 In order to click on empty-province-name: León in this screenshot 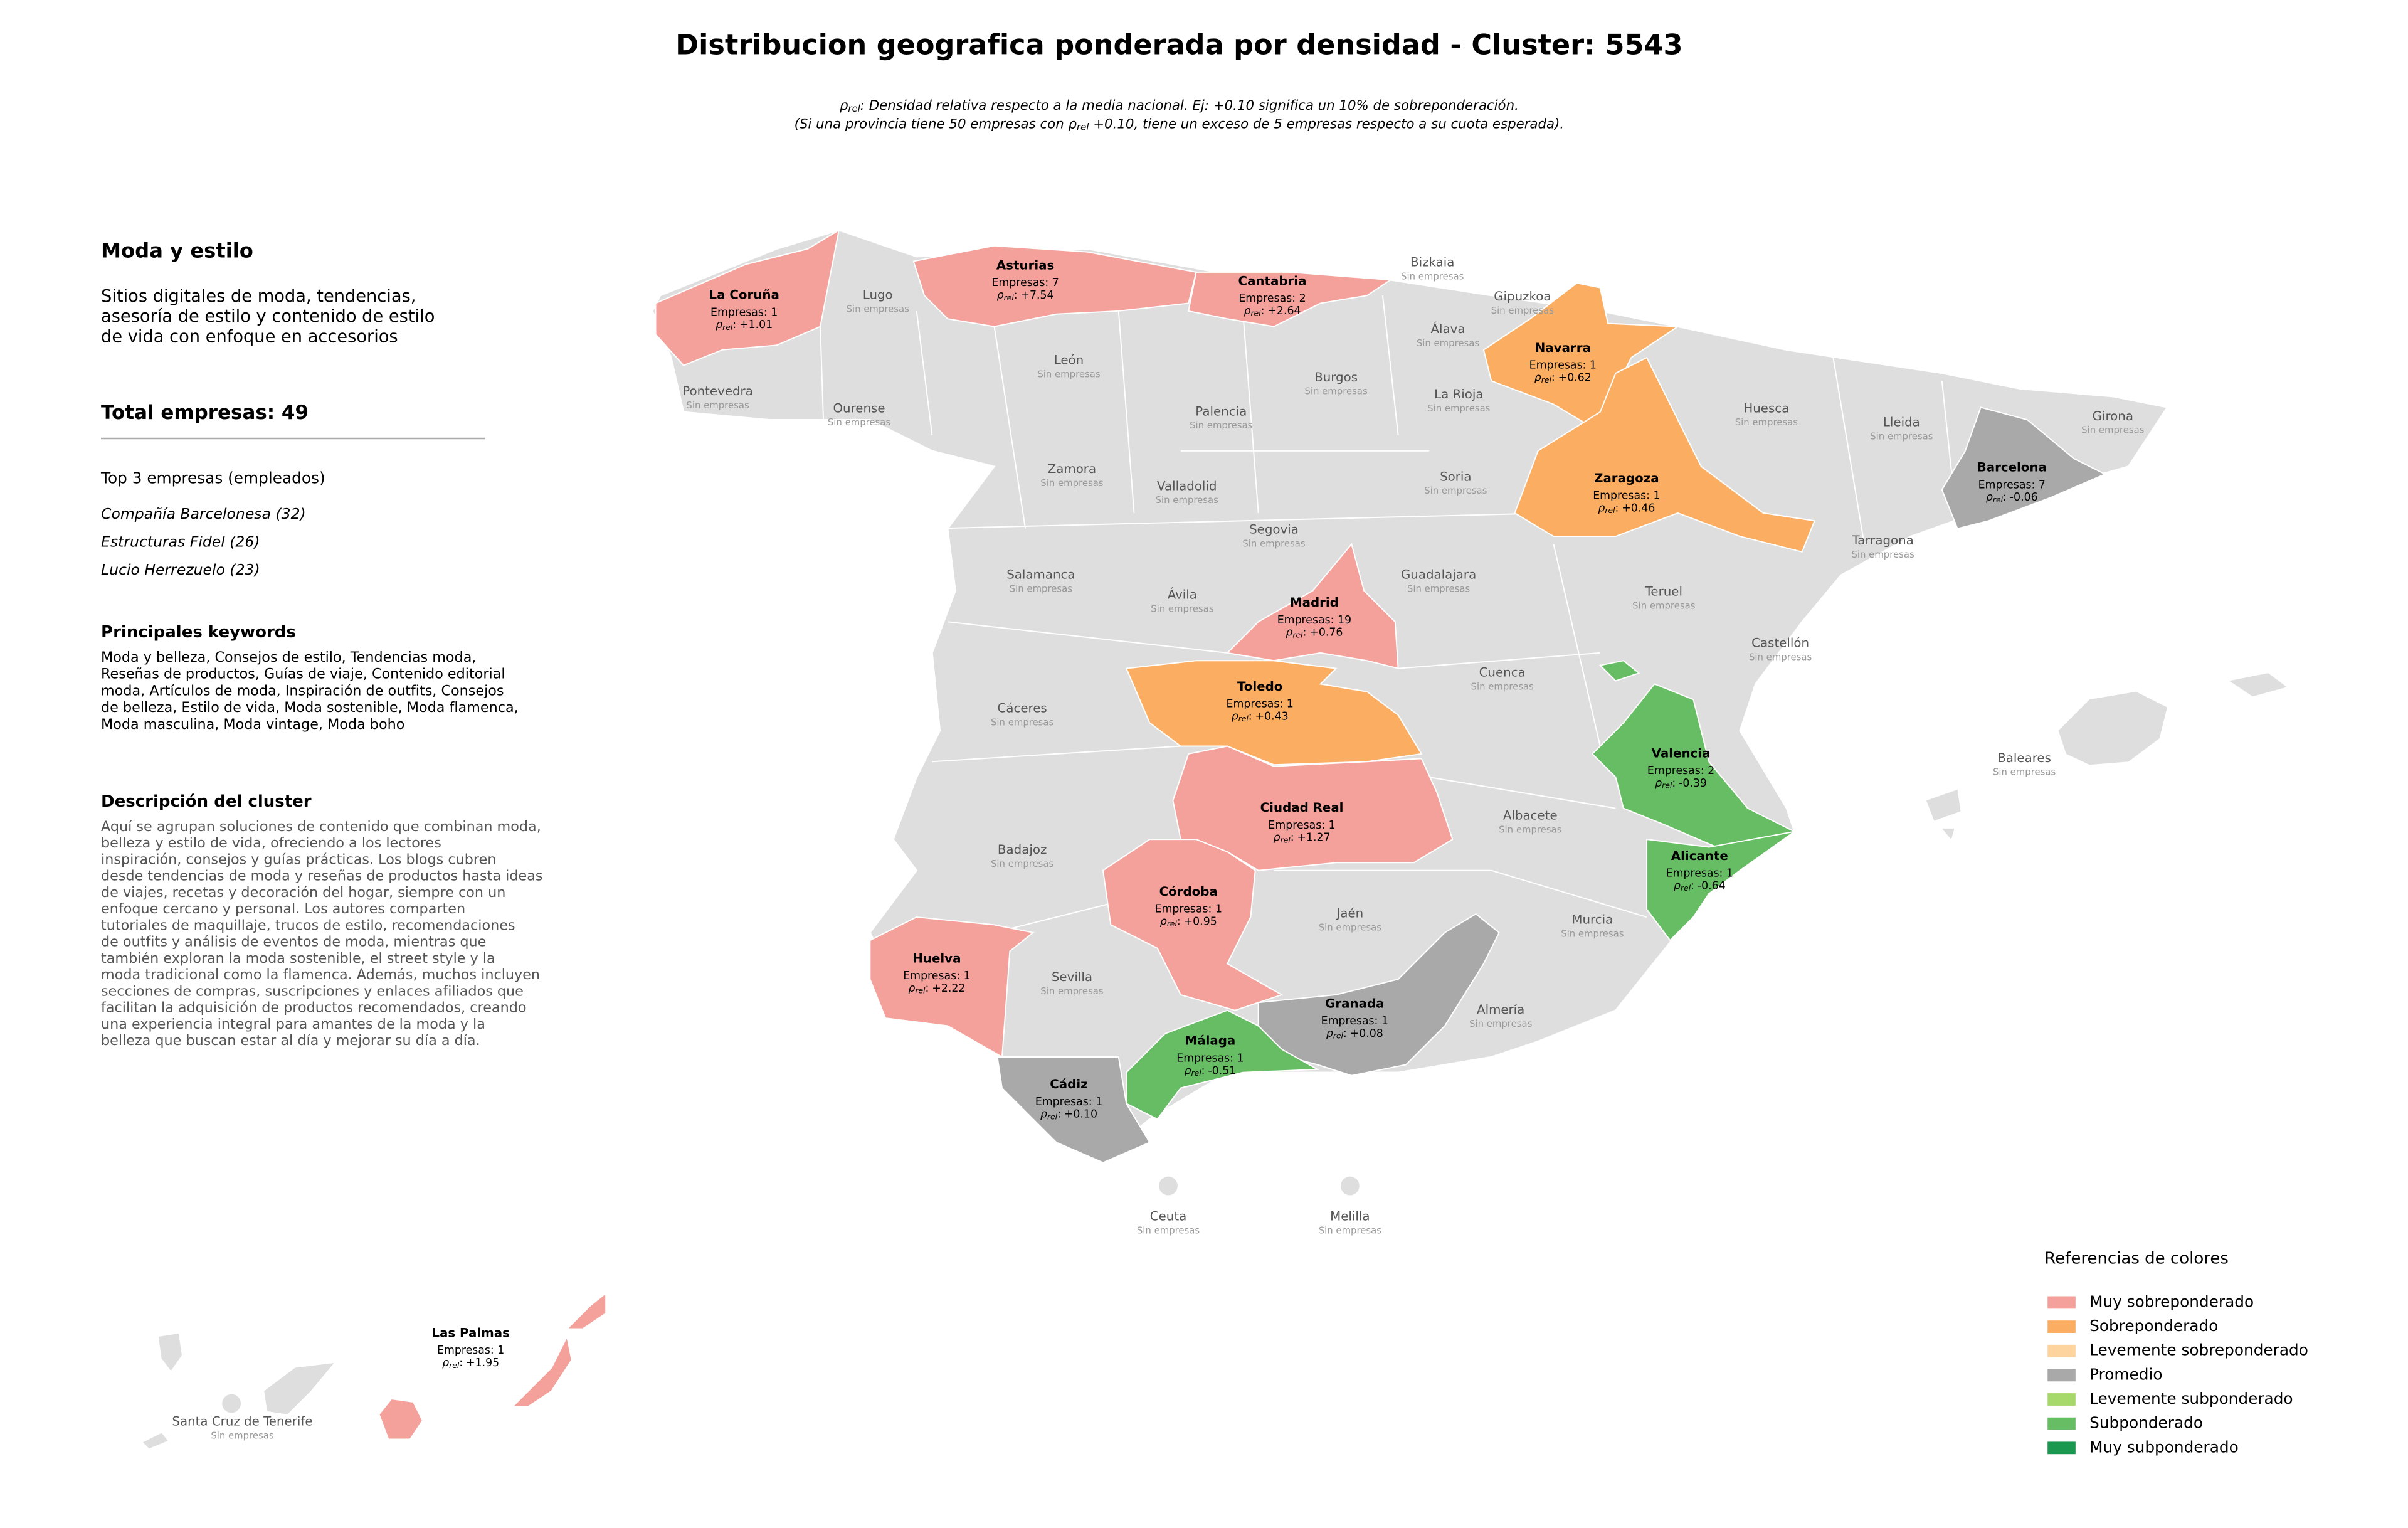, I will do `click(1069, 360)`.